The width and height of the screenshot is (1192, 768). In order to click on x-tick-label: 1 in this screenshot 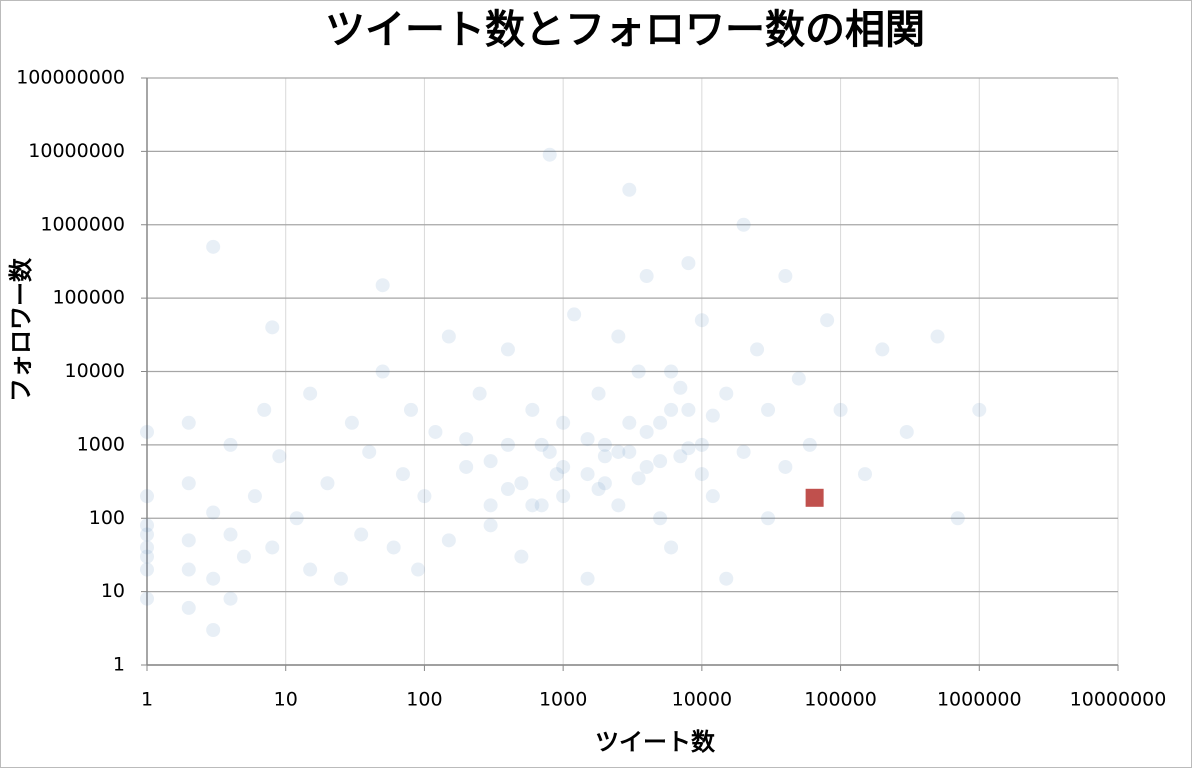, I will do `click(147, 700)`.